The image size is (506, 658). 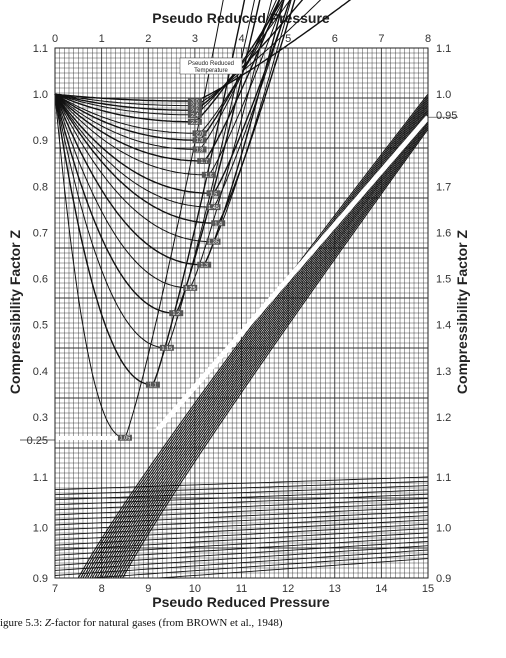 I want to click on caption-prefix: igure 5.3:, so click(x=22, y=623).